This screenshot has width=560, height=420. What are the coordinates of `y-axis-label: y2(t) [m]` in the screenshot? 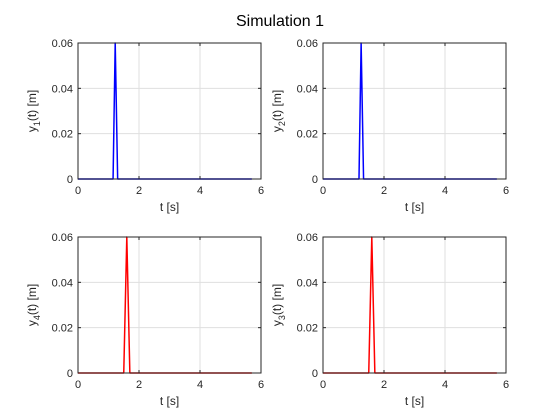 It's located at (278, 111).